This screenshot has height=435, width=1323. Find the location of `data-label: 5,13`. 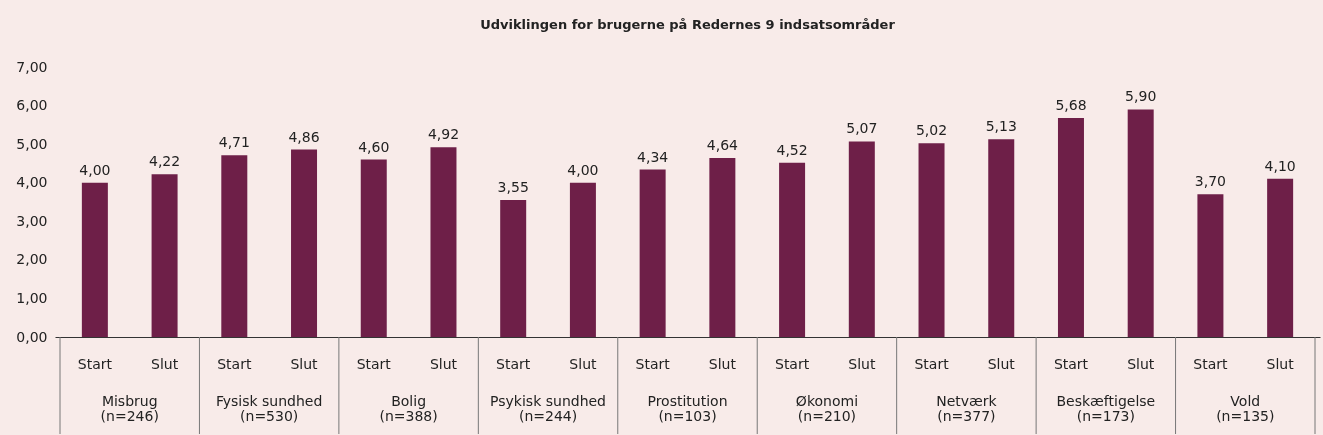

data-label: 5,13 is located at coordinates (1001, 126).